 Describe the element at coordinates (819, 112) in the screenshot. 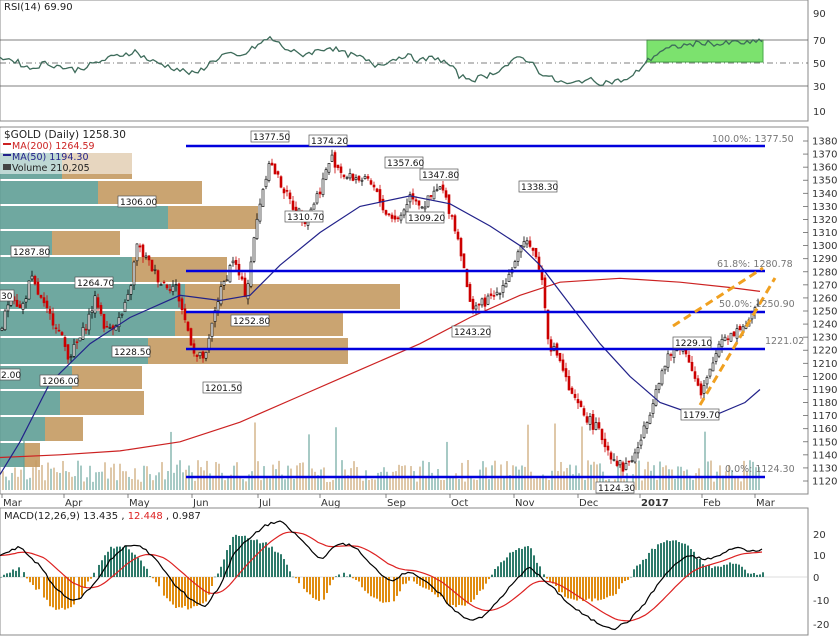

I see `rsi-tick-10: 10` at that location.